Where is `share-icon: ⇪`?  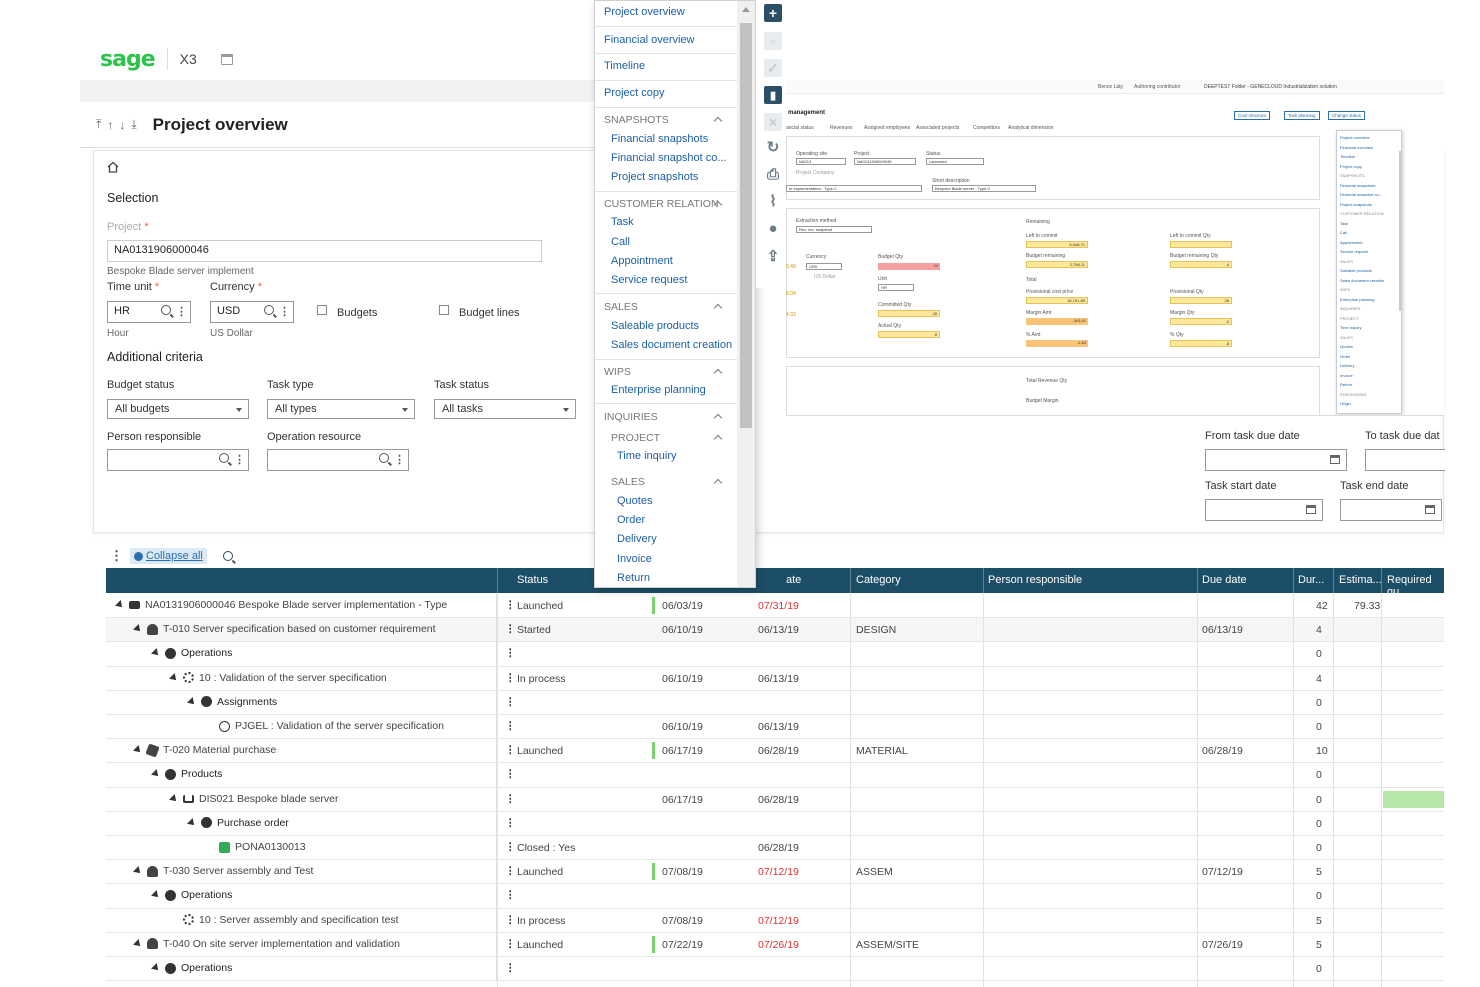
share-icon: ⇪ is located at coordinates (773, 256).